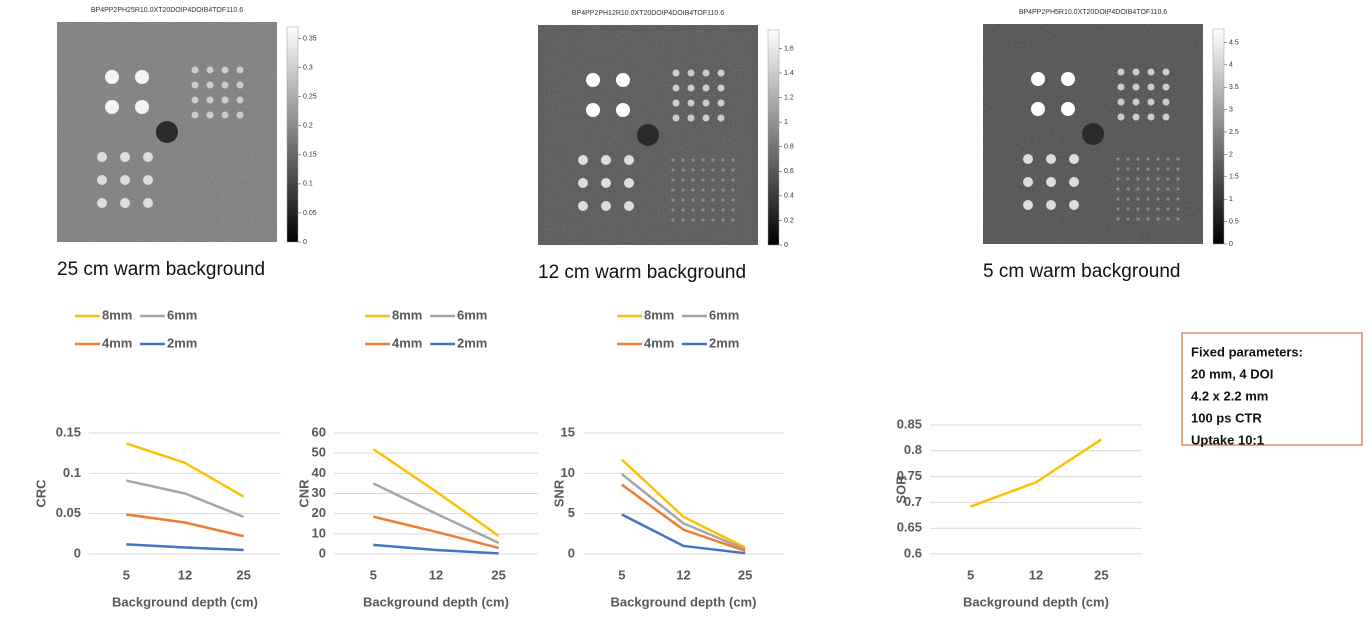 Image resolution: width=1372 pixels, height=619 pixels. Describe the element at coordinates (648, 13) in the screenshot. I see `image-title: BP4PP2PH12R10.0XT20DOIP4DOIB4TOF110.6` at that location.